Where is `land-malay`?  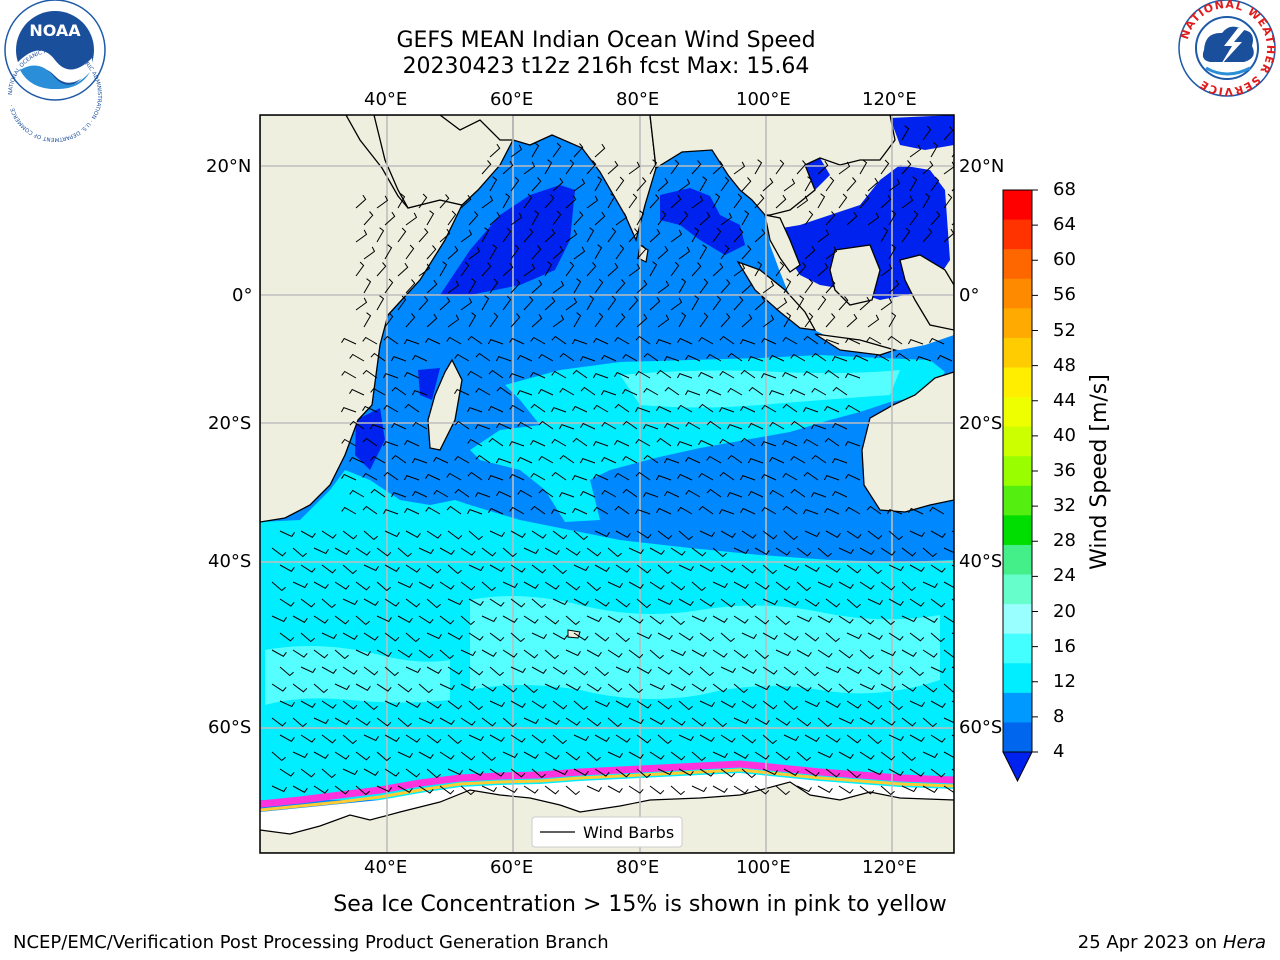
land-malay is located at coordinates (782, 243).